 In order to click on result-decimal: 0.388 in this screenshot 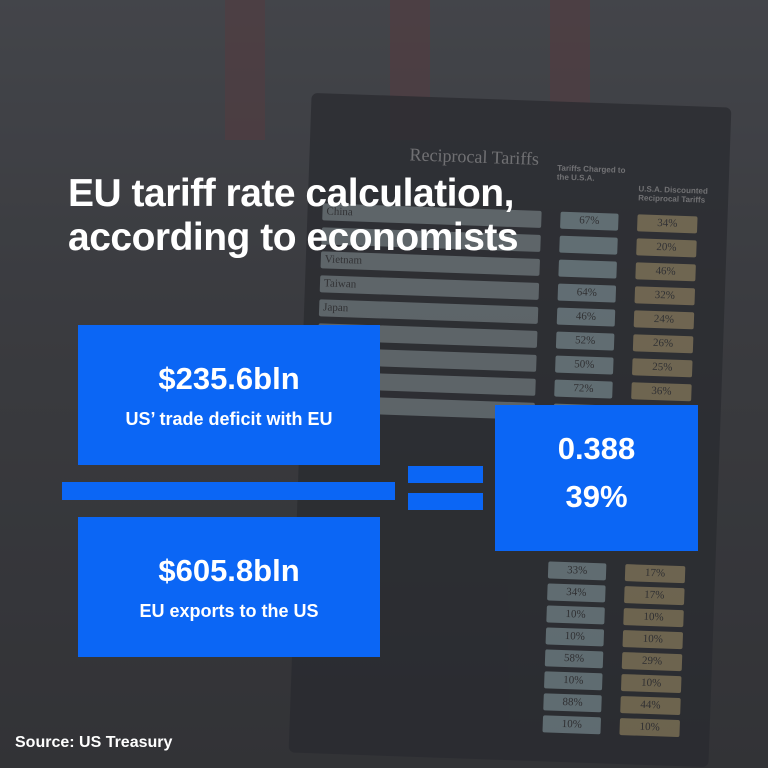, I will do `click(596, 448)`.